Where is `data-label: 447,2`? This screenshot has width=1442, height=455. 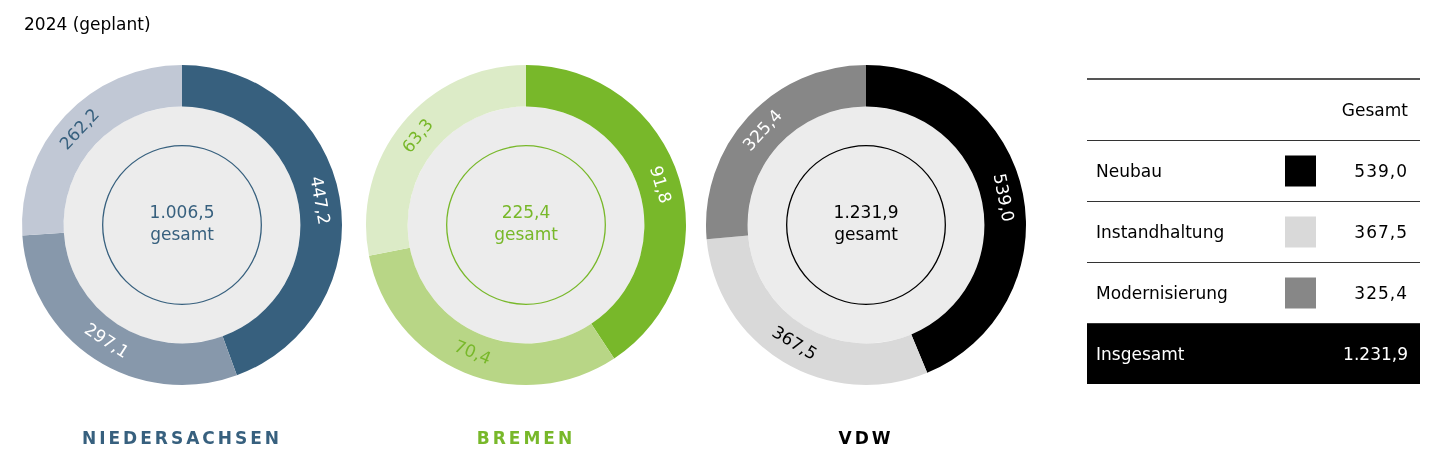
data-label: 447,2 is located at coordinates (320, 200).